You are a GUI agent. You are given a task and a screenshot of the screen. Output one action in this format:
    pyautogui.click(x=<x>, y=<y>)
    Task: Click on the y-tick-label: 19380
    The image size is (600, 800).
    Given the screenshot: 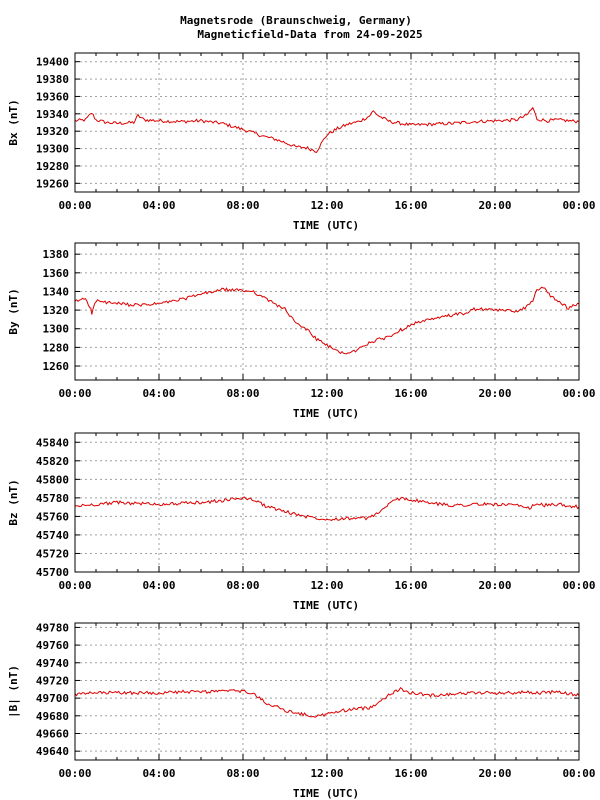 What is the action you would take?
    pyautogui.click(x=52, y=79)
    